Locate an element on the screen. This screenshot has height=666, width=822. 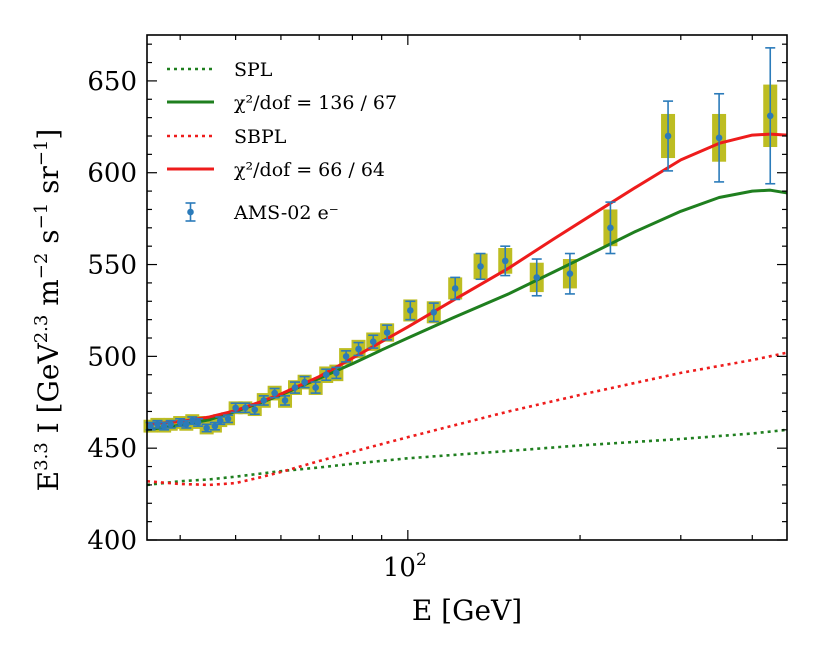
y-tick-label-550: 550 is located at coordinates (112, 266).